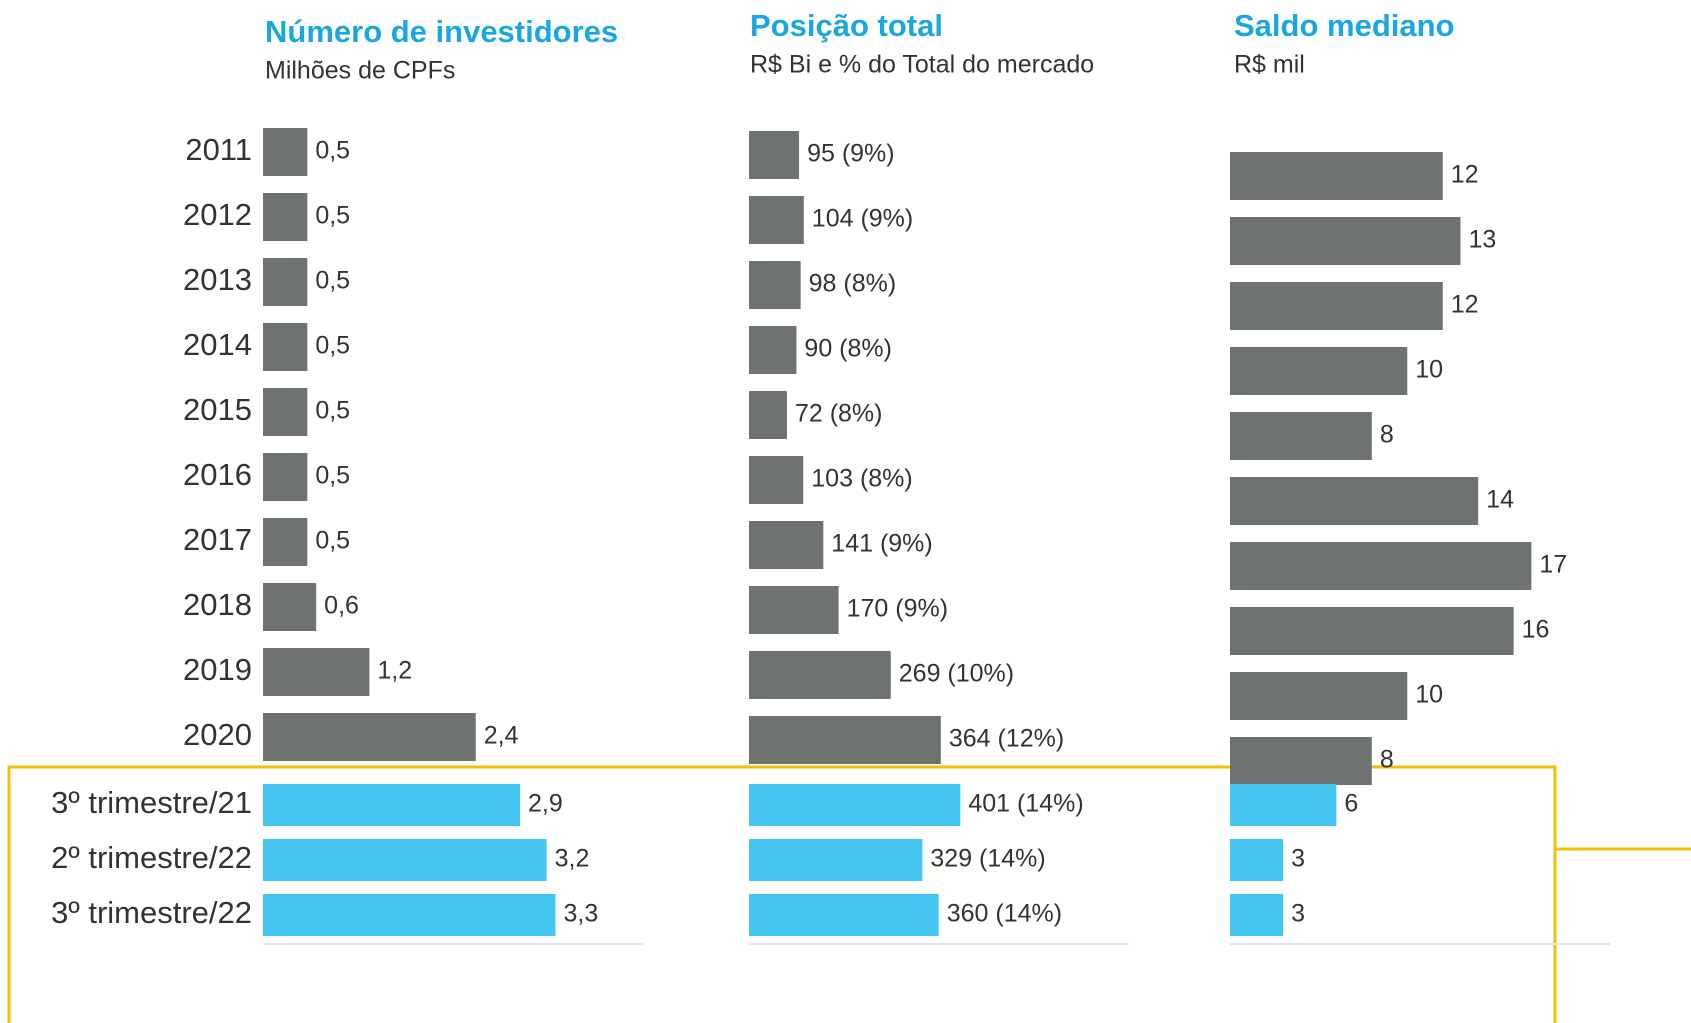  I want to click on value-label: 13, so click(1482, 240).